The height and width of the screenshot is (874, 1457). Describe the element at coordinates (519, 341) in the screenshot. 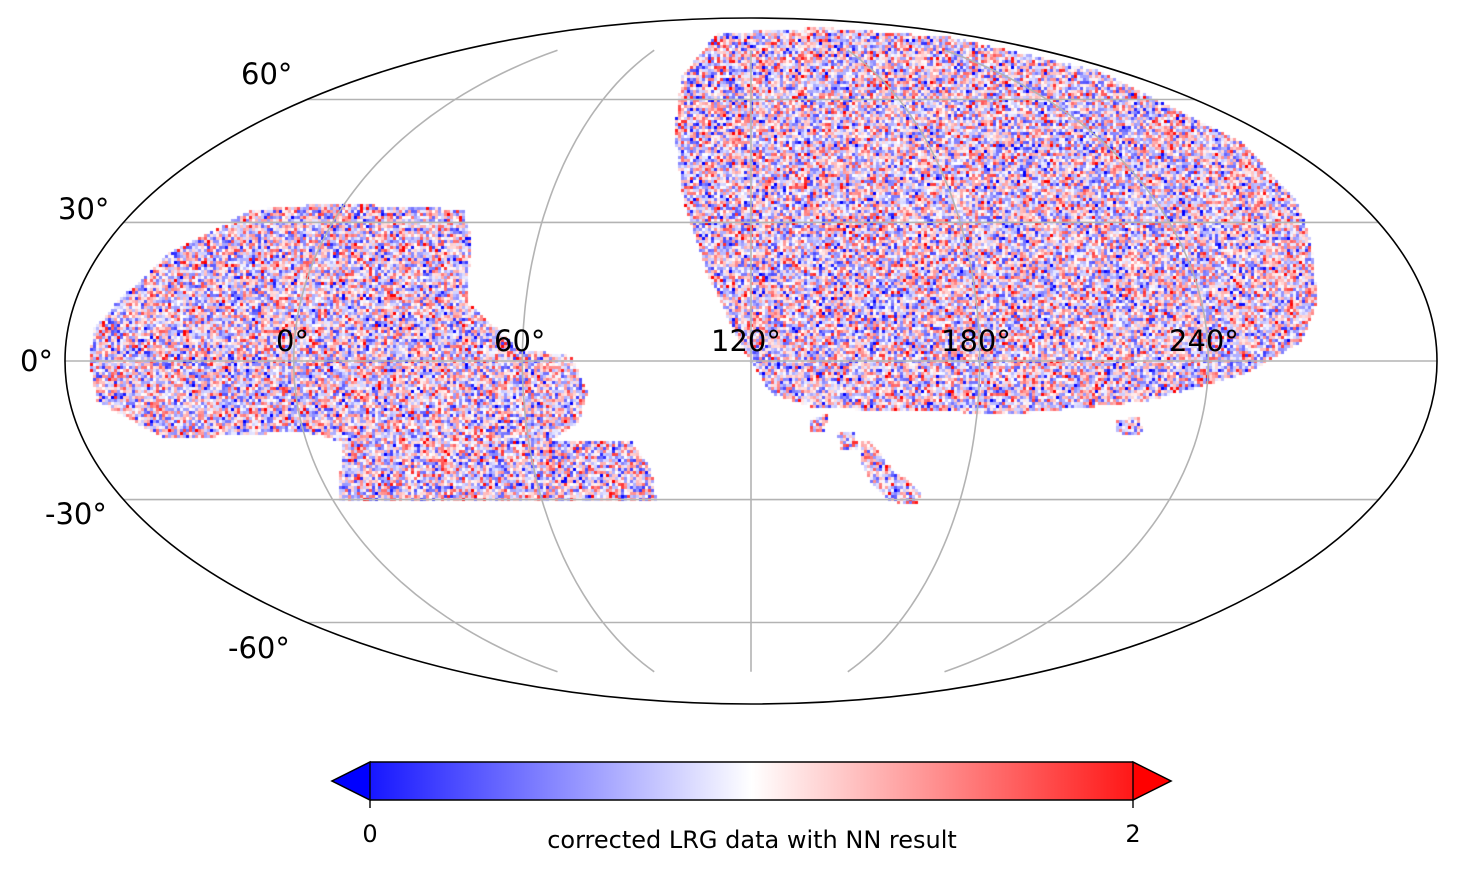

I see `lon-label-60: 60°` at that location.